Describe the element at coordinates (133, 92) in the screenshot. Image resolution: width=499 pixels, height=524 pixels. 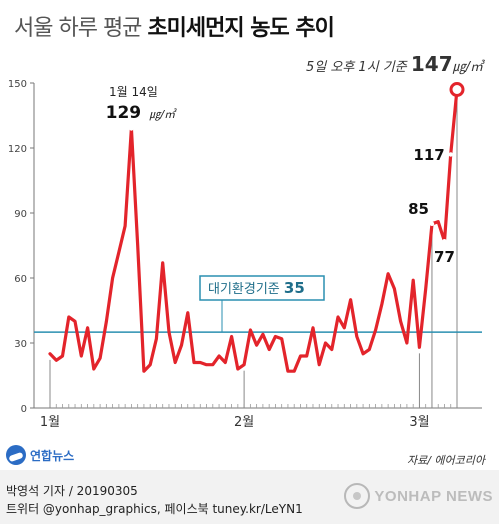
I see `peak-date-label: 1월 14일` at that location.